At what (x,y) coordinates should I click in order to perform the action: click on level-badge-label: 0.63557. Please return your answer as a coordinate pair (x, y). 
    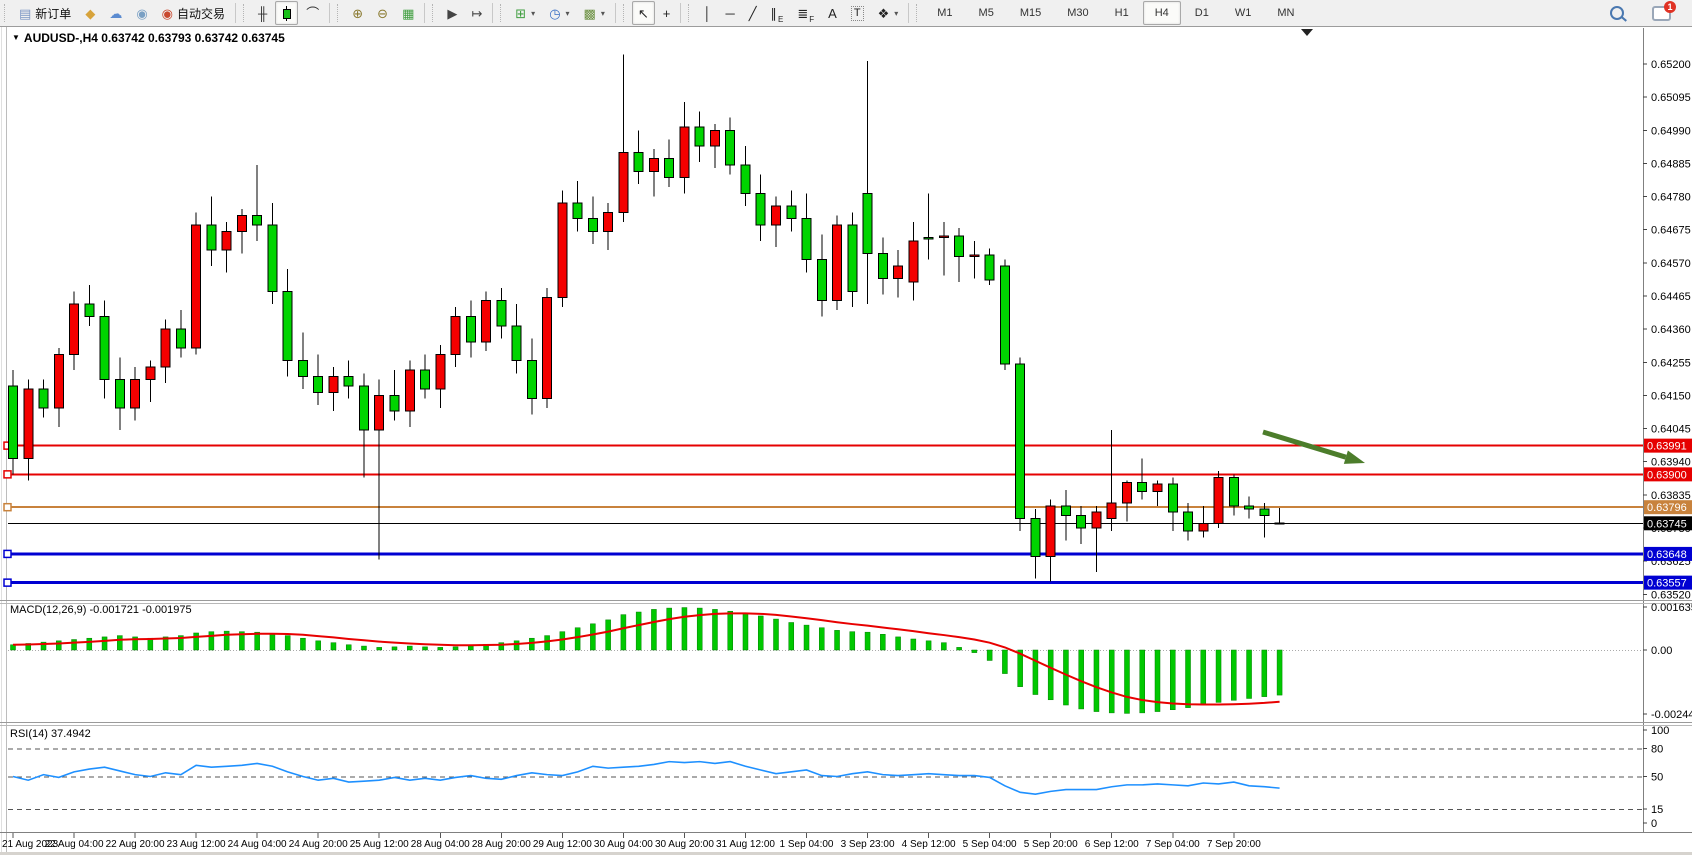
    Looking at the image, I should click on (1667, 584).